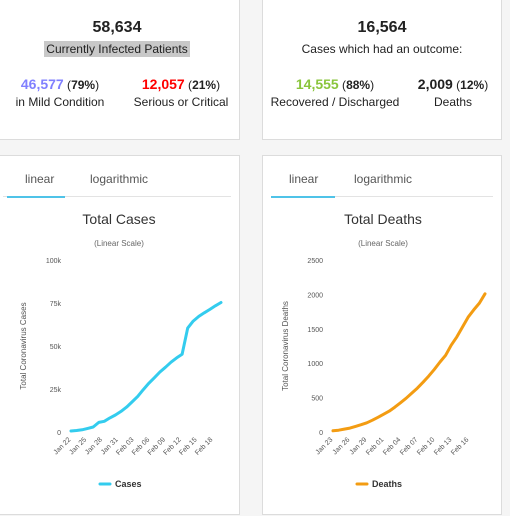  I want to click on x-tick-label: Feb 18, so click(204, 446).